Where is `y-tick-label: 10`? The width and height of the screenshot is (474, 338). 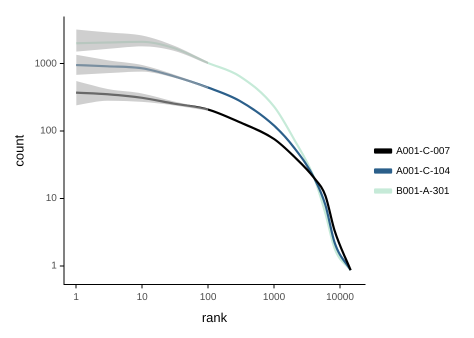 y-tick-label: 10 is located at coordinates (52, 198).